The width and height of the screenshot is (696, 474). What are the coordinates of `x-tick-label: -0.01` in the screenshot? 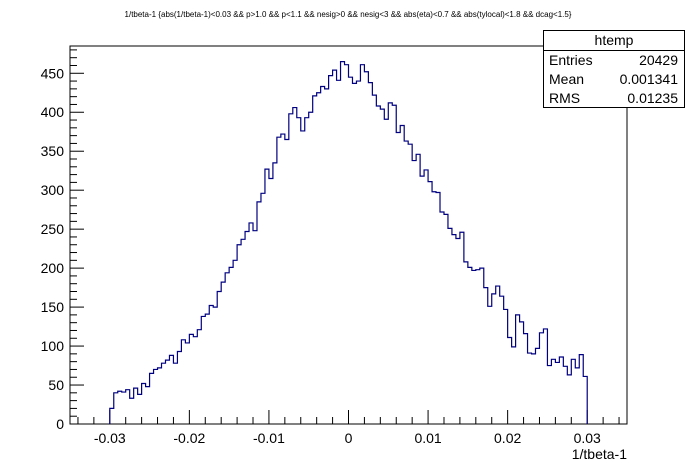 It's located at (269, 438).